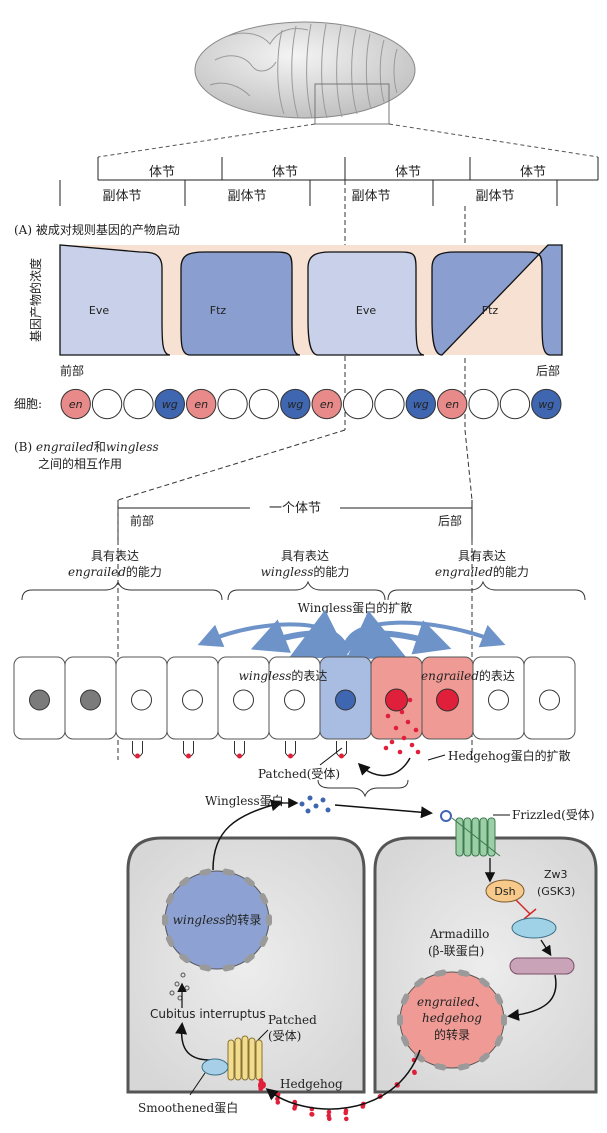 This screenshot has height=1133, width=607. I want to click on hedgehog-dots, so click(402, 726).